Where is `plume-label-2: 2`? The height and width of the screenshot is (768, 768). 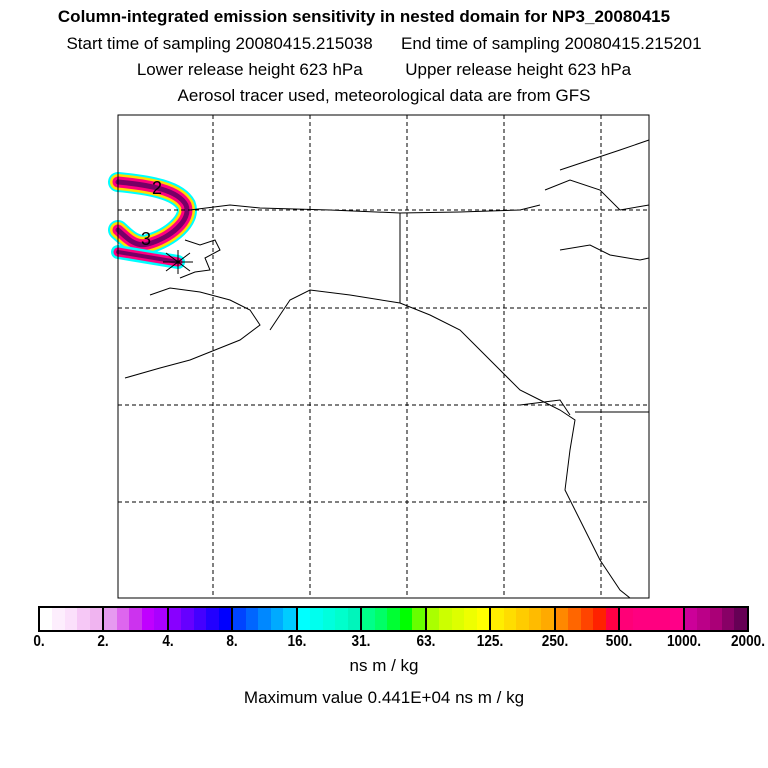 plume-label-2: 2 is located at coordinates (157, 188).